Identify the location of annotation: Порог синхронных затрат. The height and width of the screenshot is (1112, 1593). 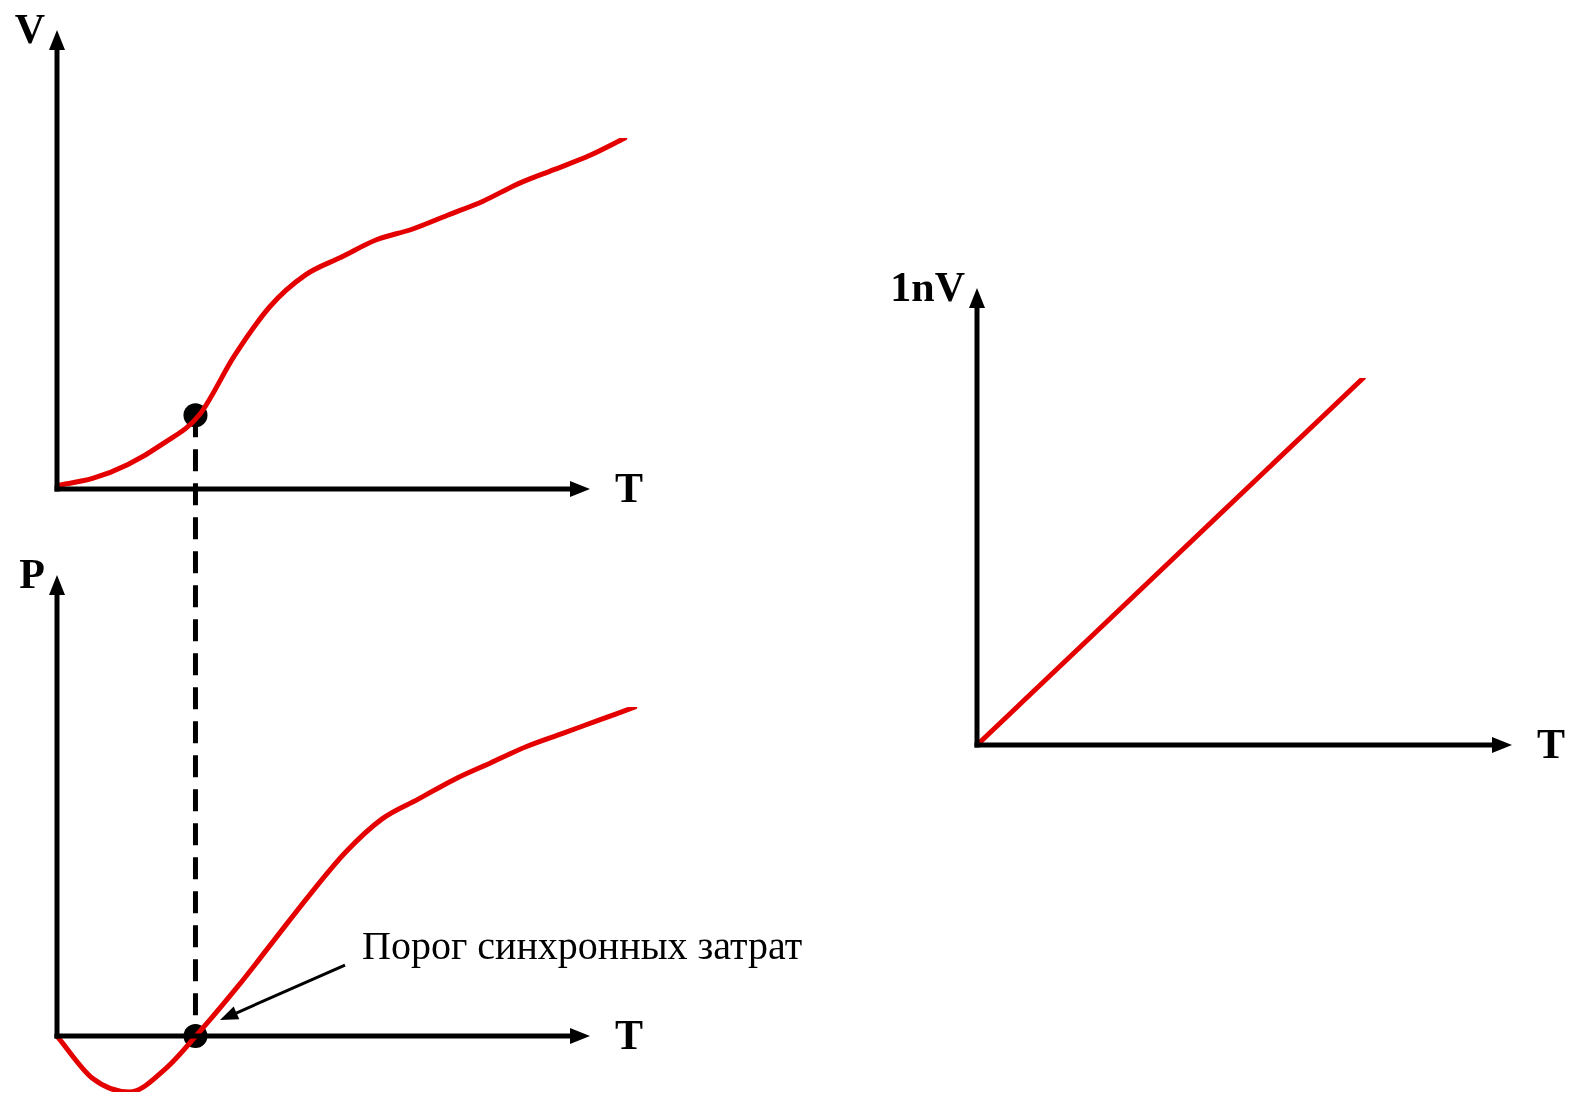
(582, 945).